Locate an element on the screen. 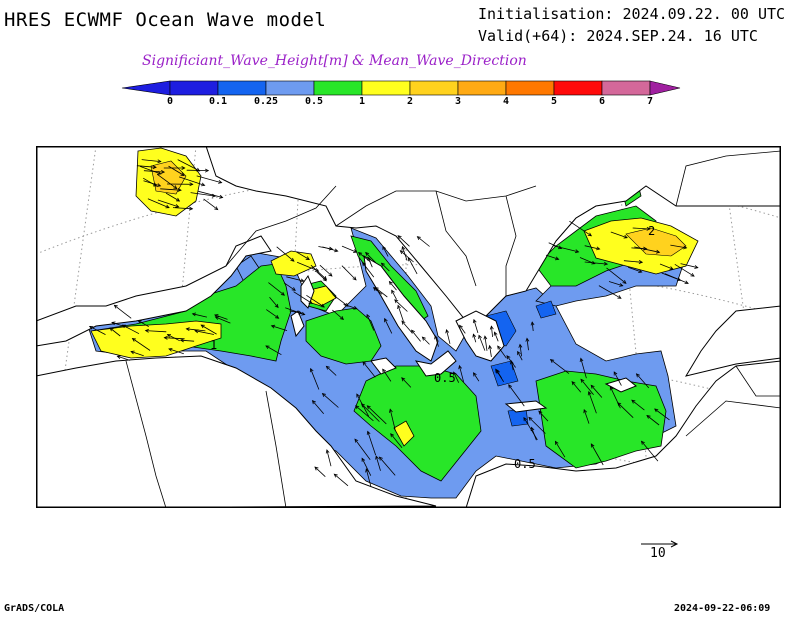 The height and width of the screenshot is (618, 800). reference-vector-label: 10 is located at coordinates (658, 553).